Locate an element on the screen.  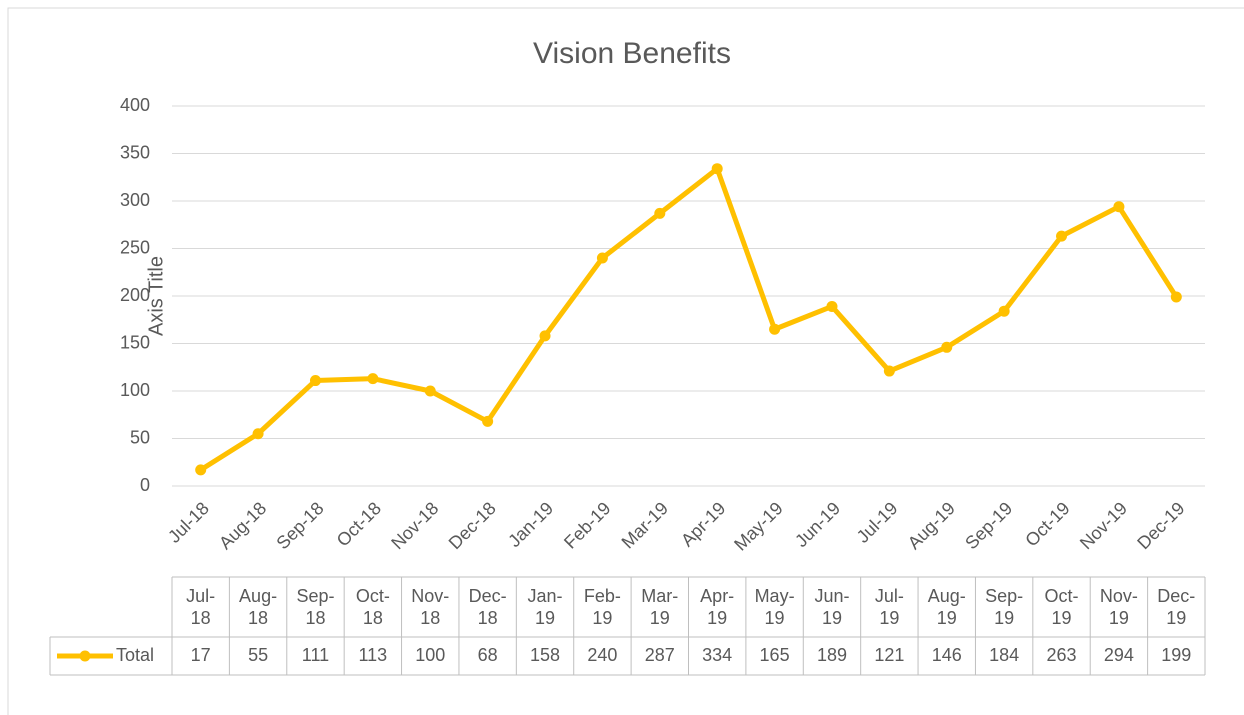
table-category-text: Oct-19 is located at coordinates (1061, 607).